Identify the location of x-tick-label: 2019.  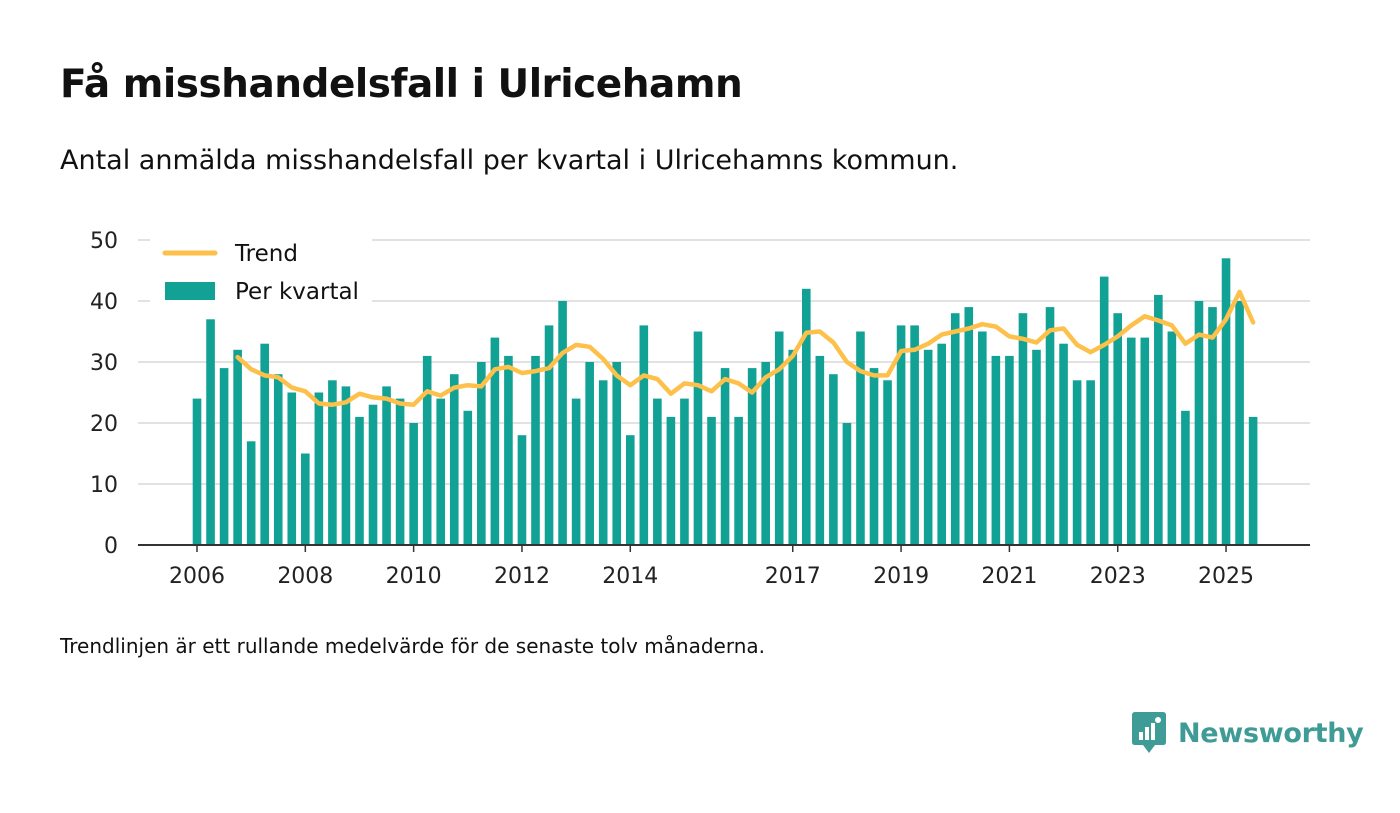
(901, 576).